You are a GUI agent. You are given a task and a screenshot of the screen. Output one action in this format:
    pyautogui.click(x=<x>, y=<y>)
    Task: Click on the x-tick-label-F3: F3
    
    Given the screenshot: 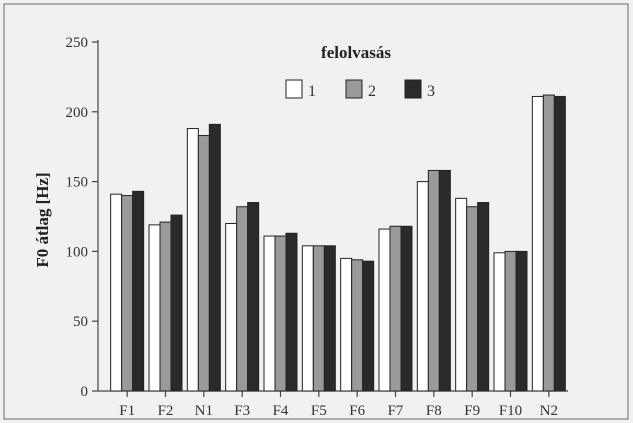 What is the action you would take?
    pyautogui.click(x=242, y=411)
    